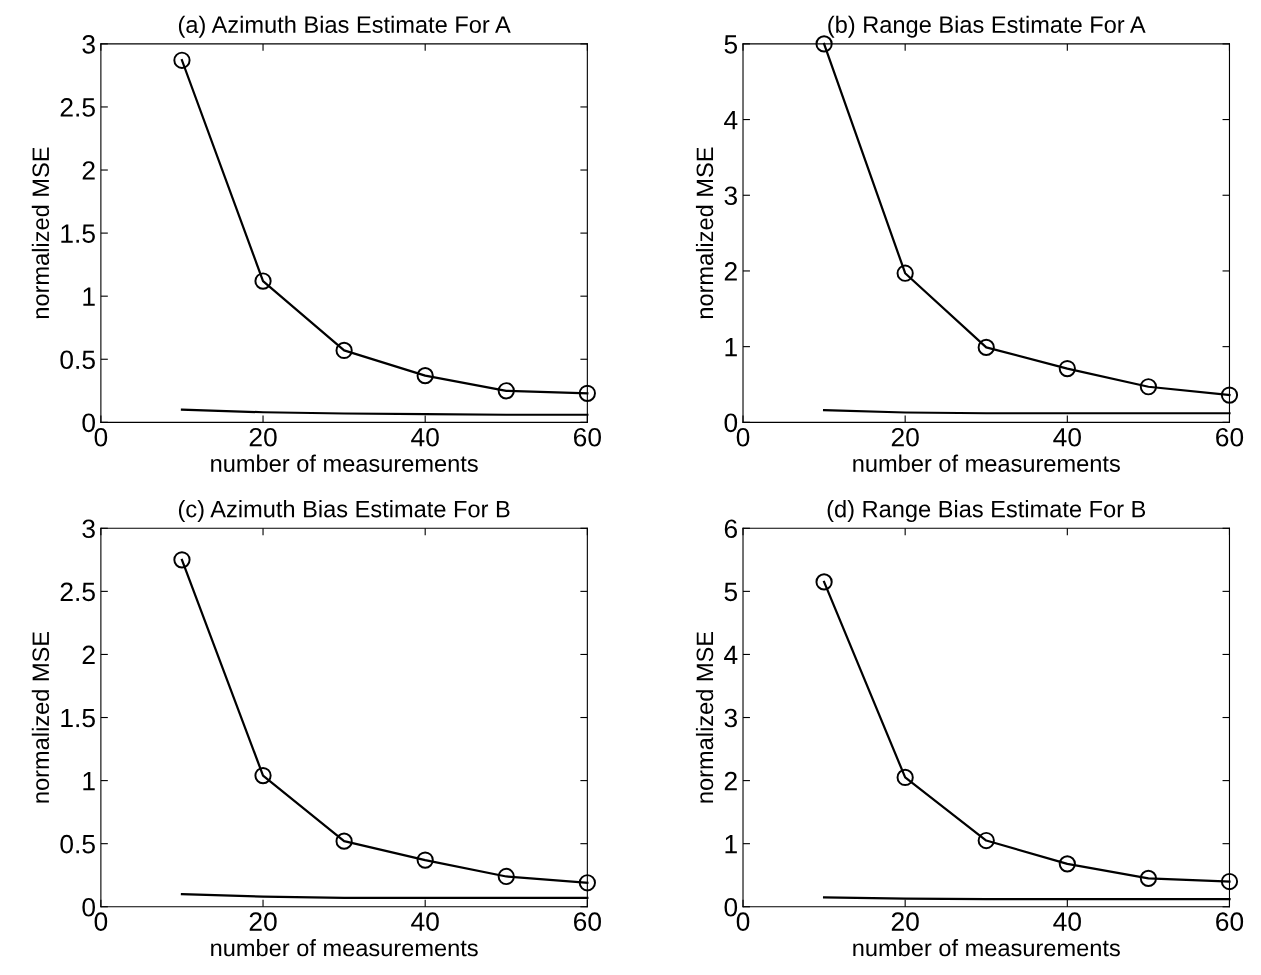  Describe the element at coordinates (986, 511) in the screenshot. I see `chart-title: (d) Range Bias Estimate For B` at that location.